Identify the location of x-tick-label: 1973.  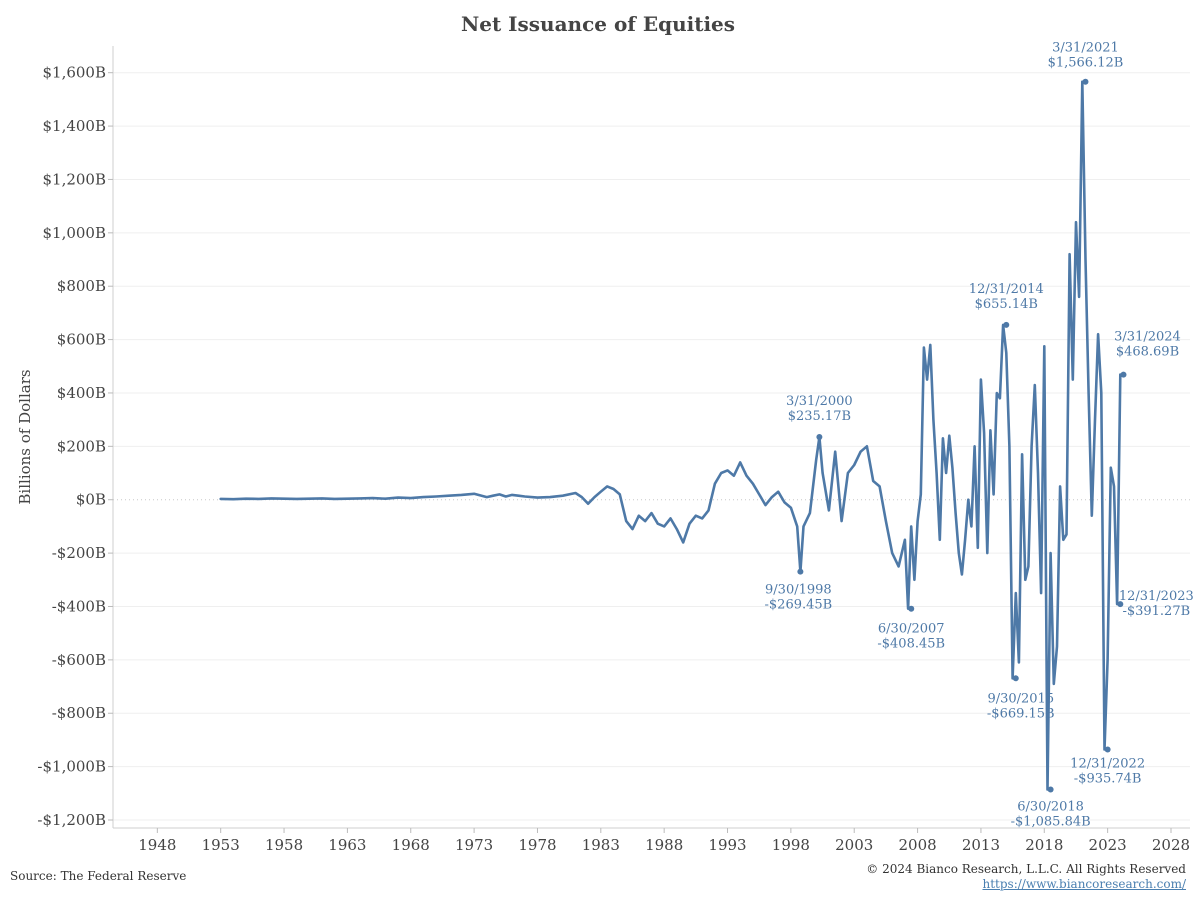
(474, 845).